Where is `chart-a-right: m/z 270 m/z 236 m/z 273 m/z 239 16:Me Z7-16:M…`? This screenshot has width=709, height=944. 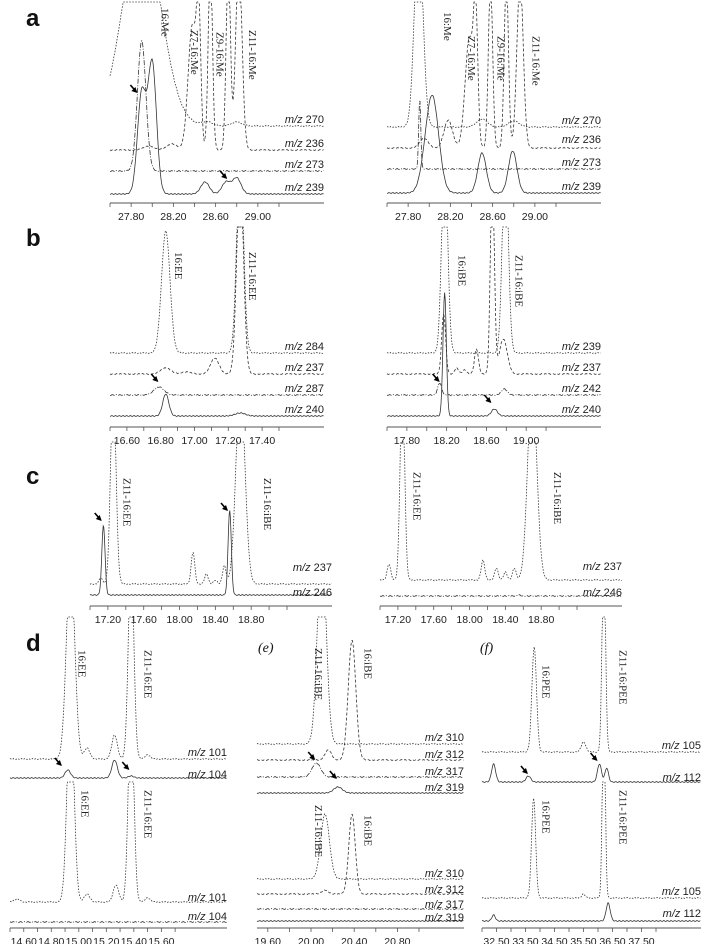
chart-a-right: m/z 270 m/z 236 m/z 273 m/z 239 16:Me Z7-16:M… is located at coordinates (493, 112).